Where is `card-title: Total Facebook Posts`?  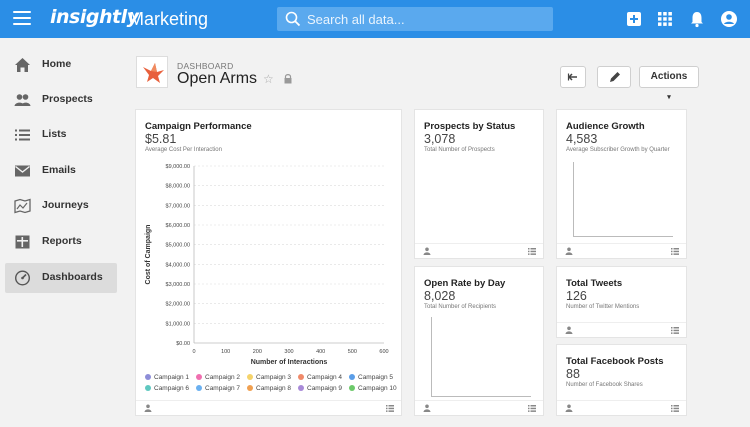
card-title: Total Facebook Posts is located at coordinates (615, 361).